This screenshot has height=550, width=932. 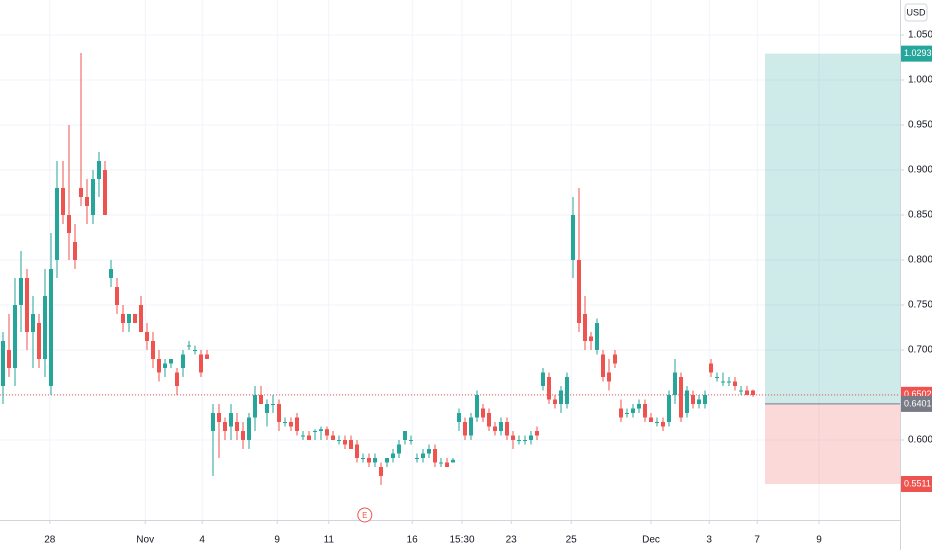 I want to click on x-tick-label: Dec, so click(x=651, y=540).